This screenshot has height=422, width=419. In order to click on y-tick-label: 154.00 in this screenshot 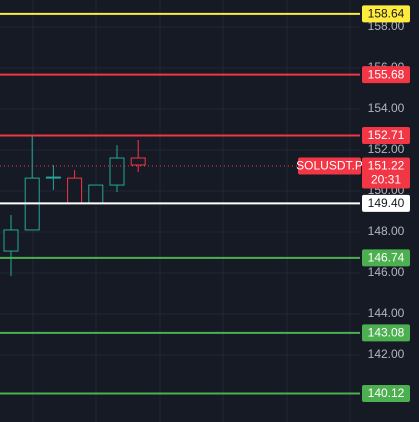, I will do `click(386, 108)`.